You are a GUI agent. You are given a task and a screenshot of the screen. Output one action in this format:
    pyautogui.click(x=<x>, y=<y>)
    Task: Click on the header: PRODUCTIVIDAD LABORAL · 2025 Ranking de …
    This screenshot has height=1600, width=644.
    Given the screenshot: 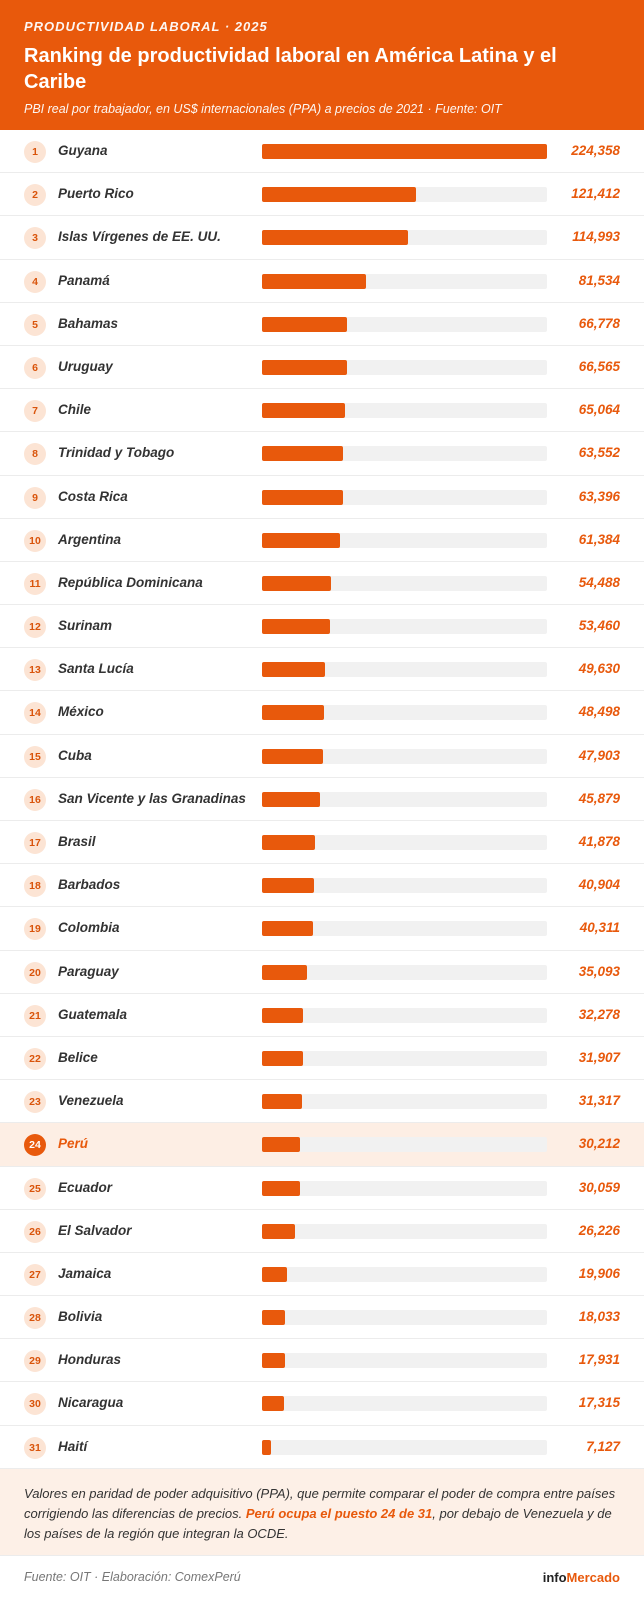 What is the action you would take?
    pyautogui.click(x=322, y=65)
    